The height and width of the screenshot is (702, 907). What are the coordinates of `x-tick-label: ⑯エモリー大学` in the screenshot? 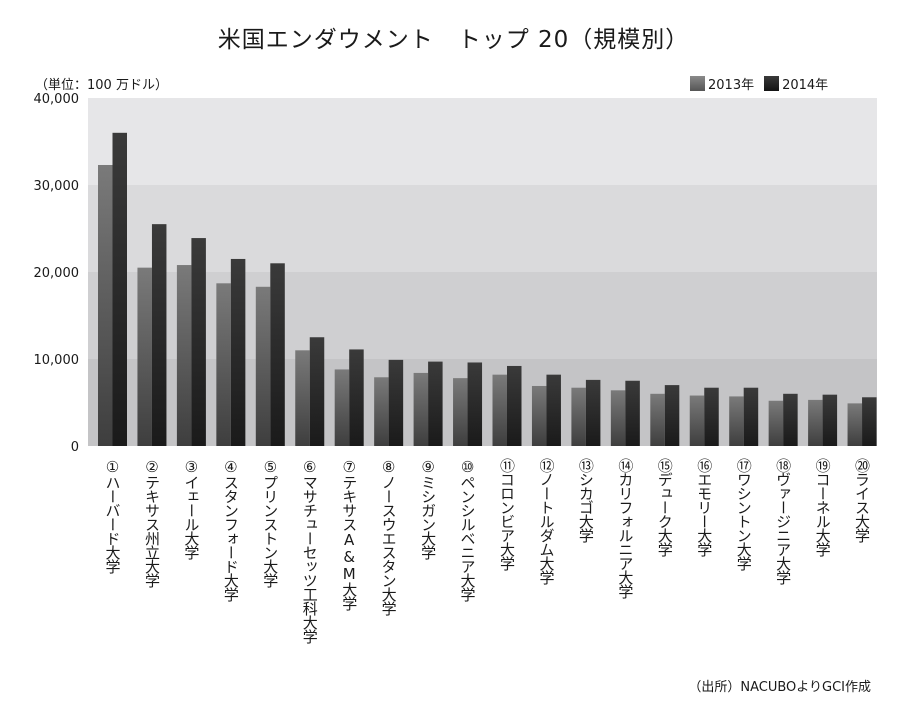 It's located at (704, 507).